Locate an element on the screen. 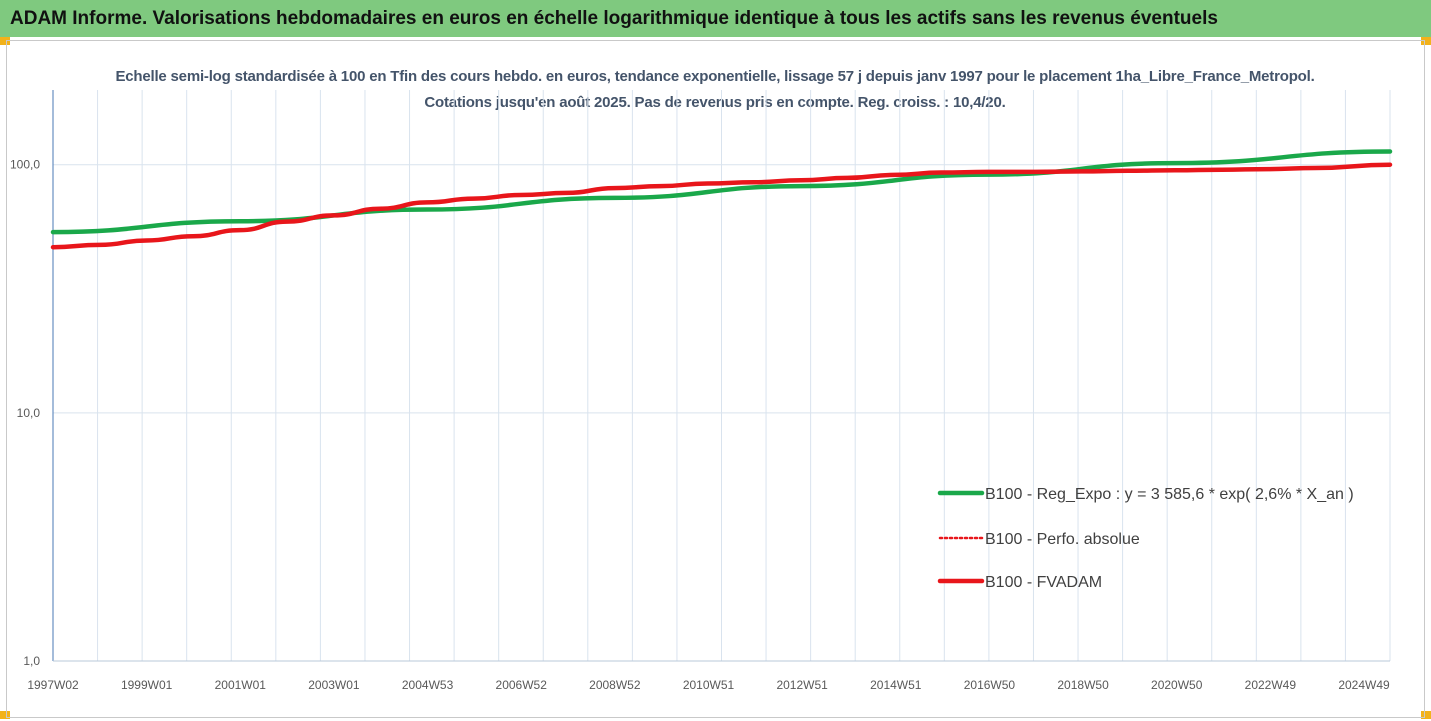 The width and height of the screenshot is (1431, 721). y-tick-label: 10,0 is located at coordinates (29, 413).